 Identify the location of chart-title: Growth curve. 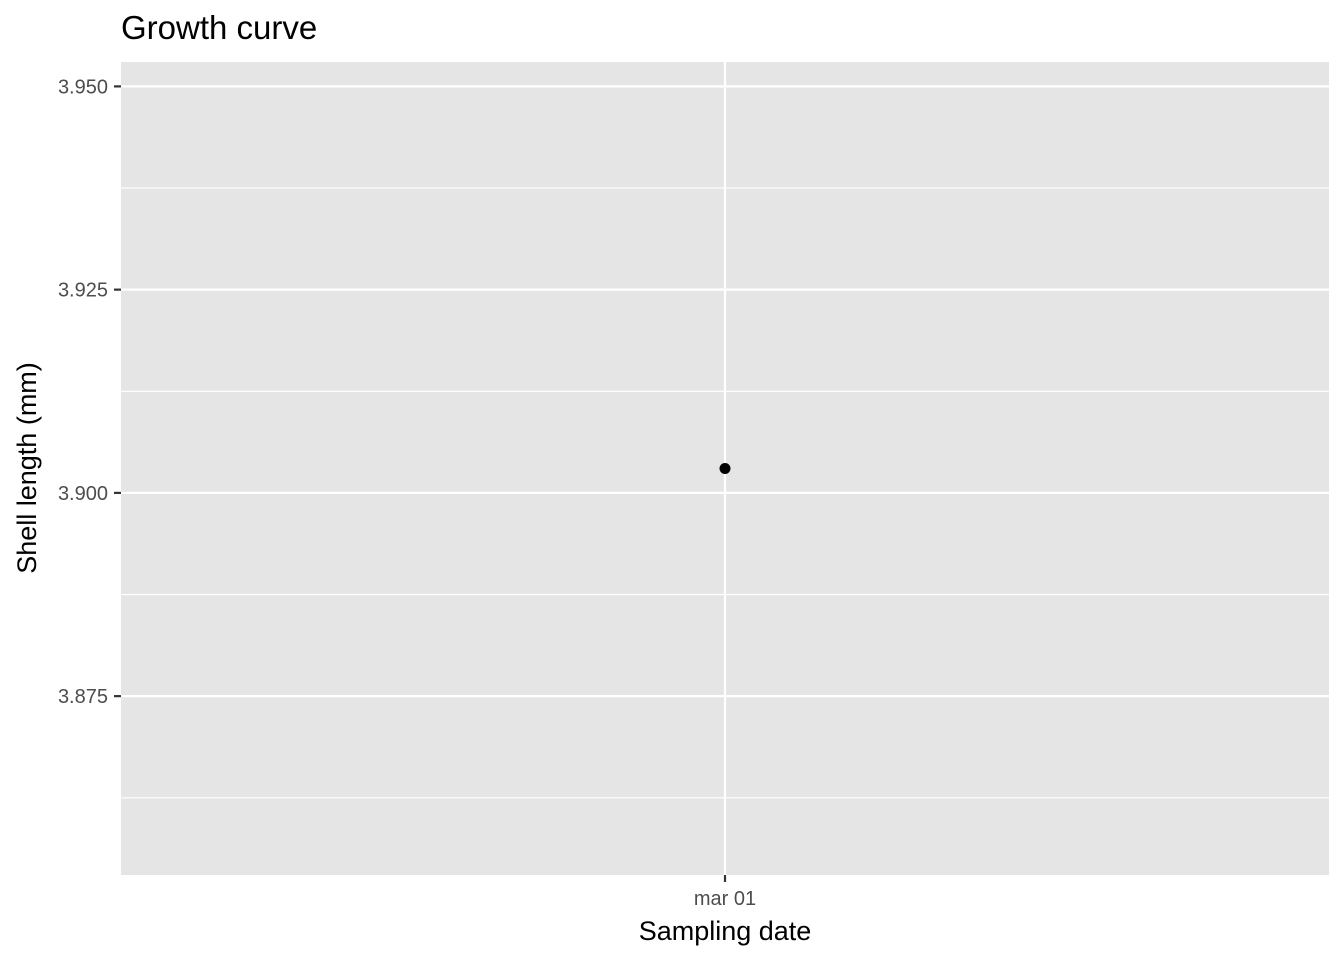
(219, 27).